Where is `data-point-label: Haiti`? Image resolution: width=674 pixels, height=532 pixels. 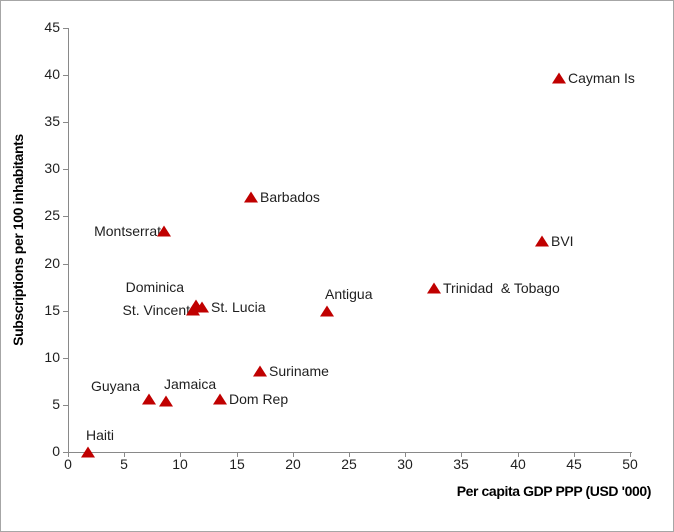
data-point-label: Haiti is located at coordinates (100, 435).